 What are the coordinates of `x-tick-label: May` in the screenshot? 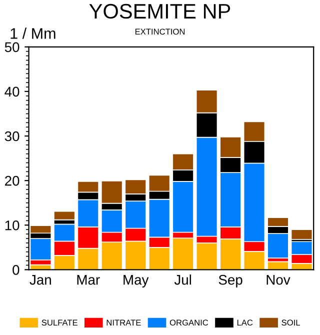 It's located at (136, 281).